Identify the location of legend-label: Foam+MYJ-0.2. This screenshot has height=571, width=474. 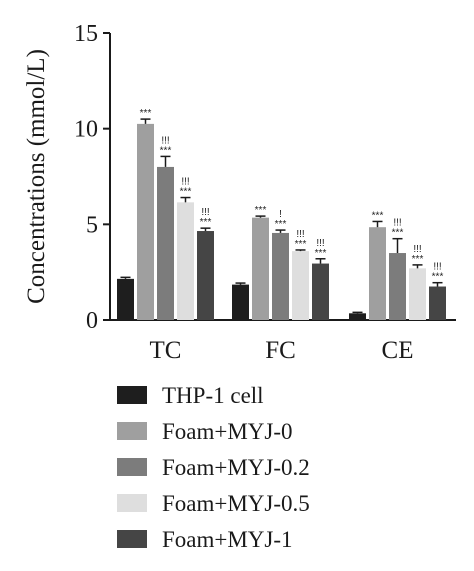
(236, 467).